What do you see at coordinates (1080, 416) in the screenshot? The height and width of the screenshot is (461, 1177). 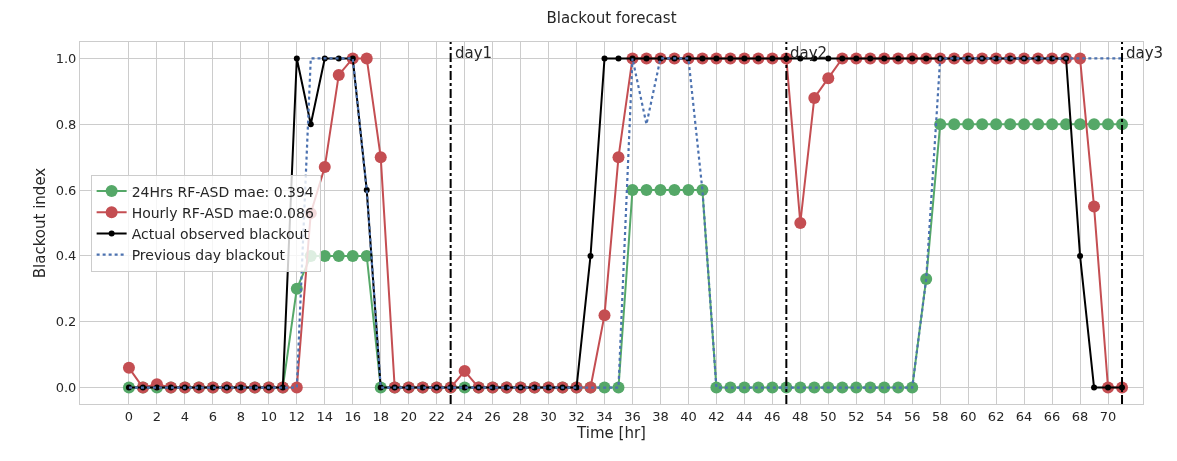 I see `x-tick-label: 68` at bounding box center [1080, 416].